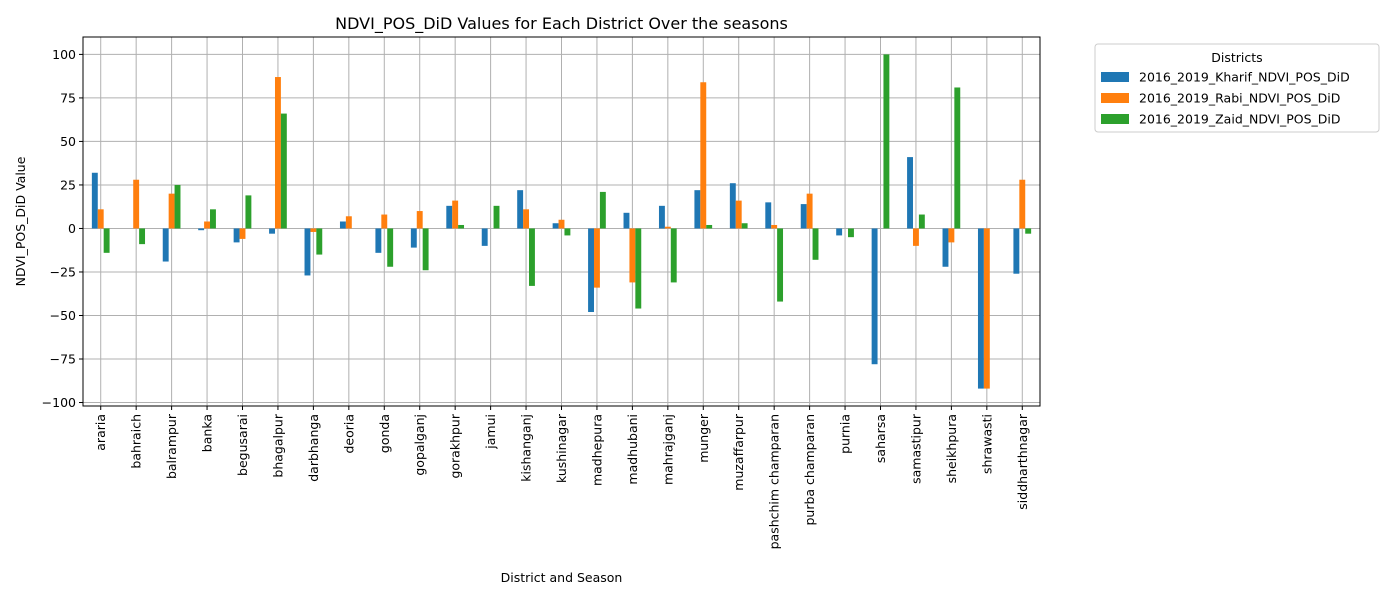 The image size is (1400, 600). What do you see at coordinates (64, 54) in the screenshot?
I see `y-tick-label: 100` at bounding box center [64, 54].